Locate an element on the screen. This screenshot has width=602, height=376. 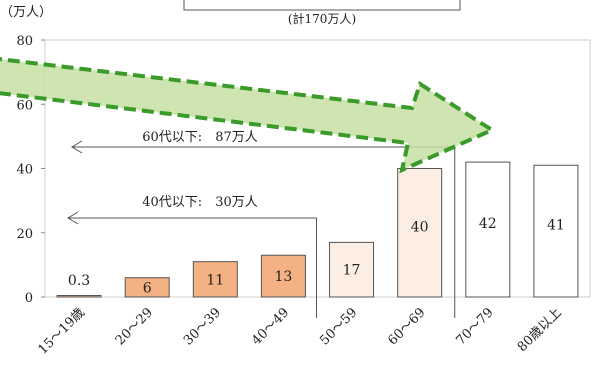
y-tick-label: 20 is located at coordinates (24, 234).